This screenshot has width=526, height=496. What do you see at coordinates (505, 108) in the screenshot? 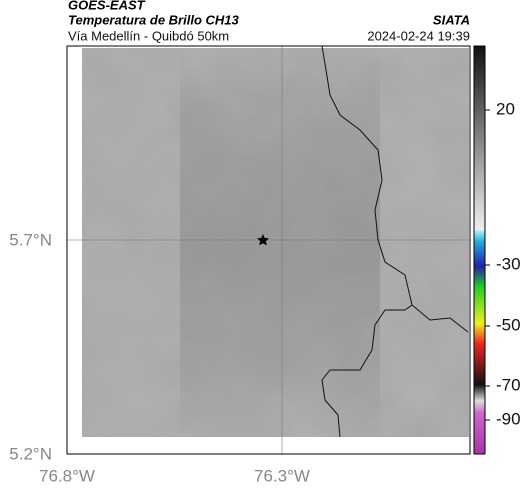
I see `colorbar-label: 20` at bounding box center [505, 108].